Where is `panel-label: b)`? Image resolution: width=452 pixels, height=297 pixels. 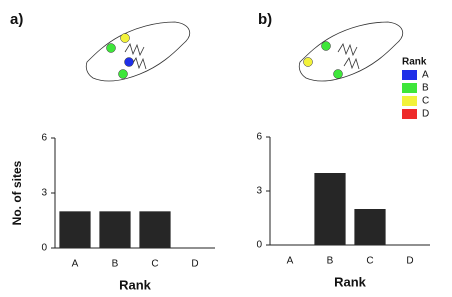 panel-label: b) is located at coordinates (265, 19).